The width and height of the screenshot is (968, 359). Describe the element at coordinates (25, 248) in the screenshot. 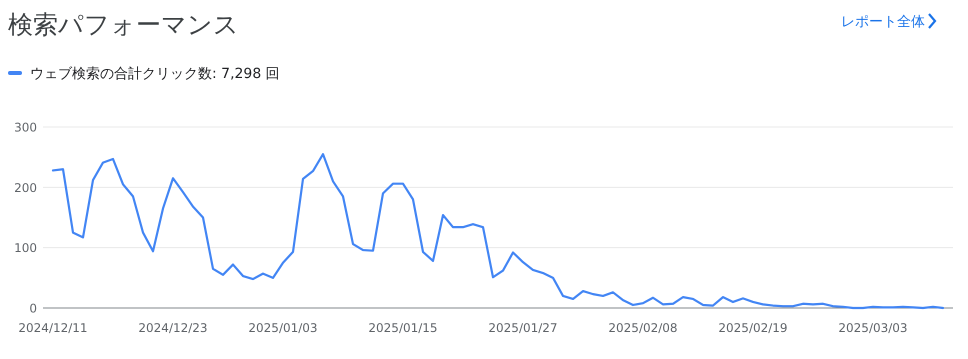

I see `y-tick-label: 100` at that location.